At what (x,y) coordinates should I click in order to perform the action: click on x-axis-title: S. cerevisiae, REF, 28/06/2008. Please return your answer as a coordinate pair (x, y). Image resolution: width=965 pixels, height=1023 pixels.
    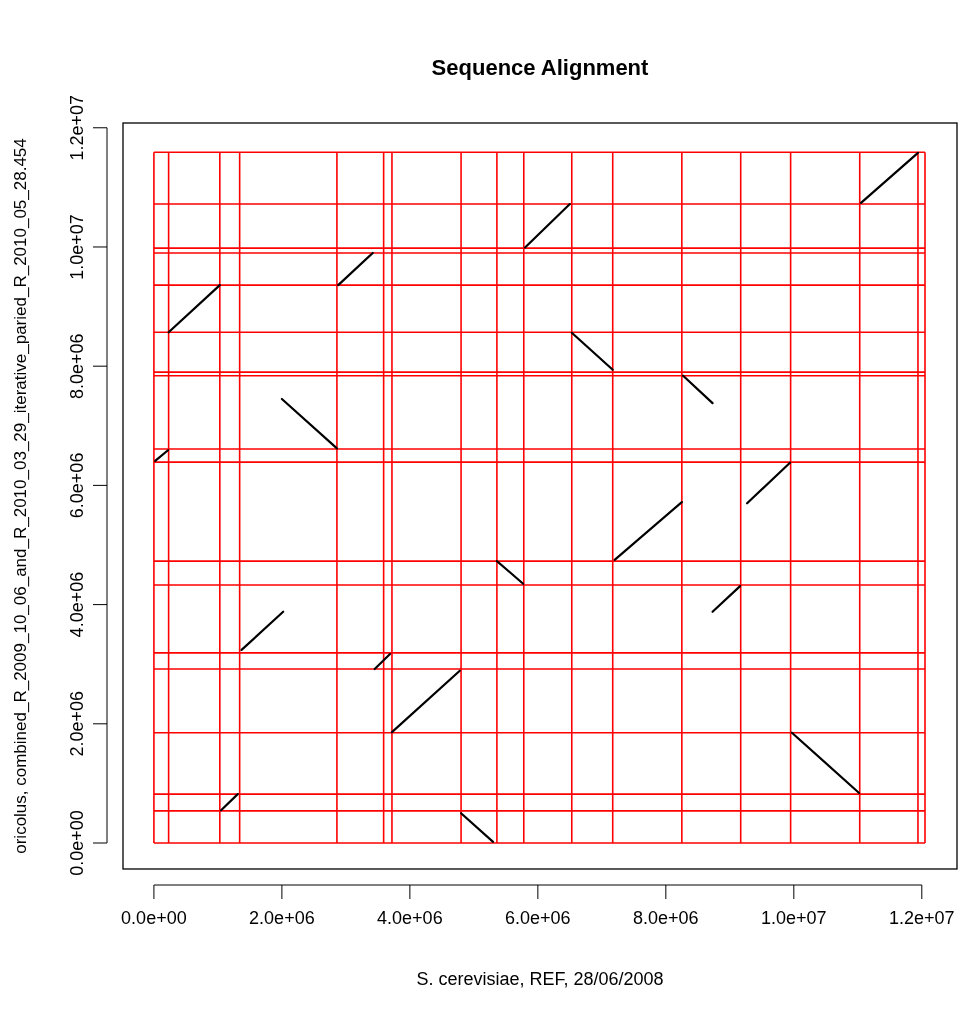
    Looking at the image, I should click on (540, 979).